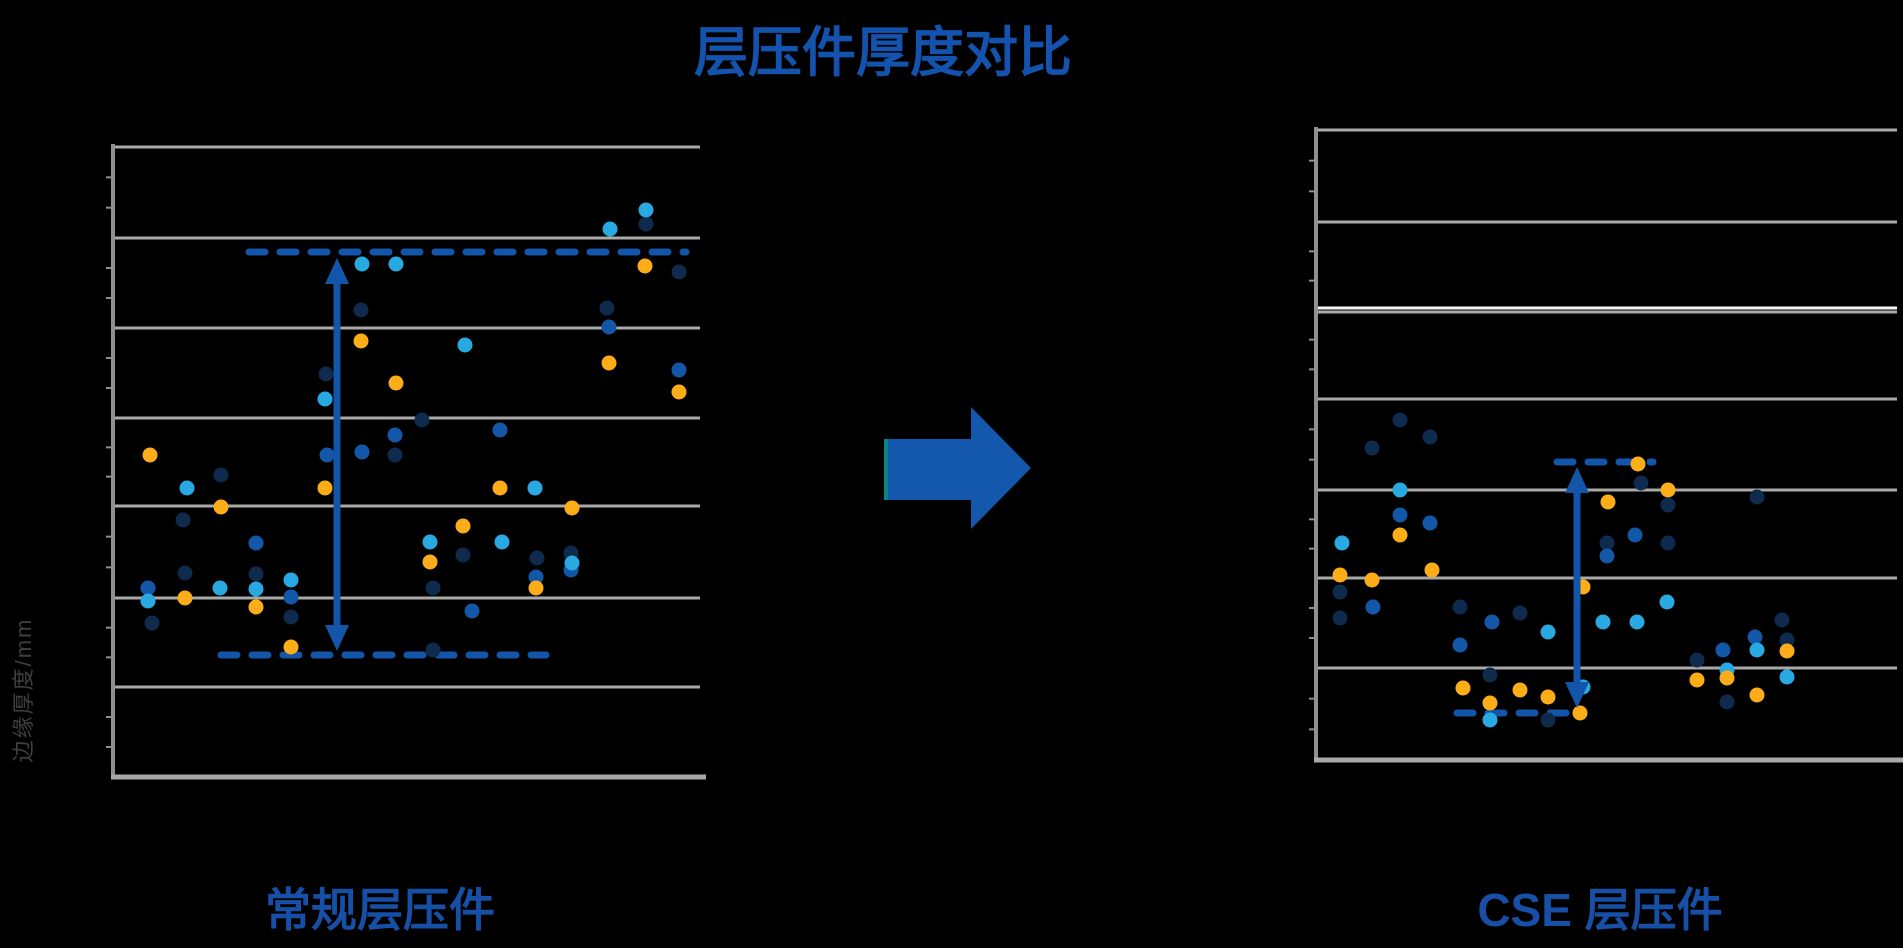 The image size is (1903, 948). I want to click on transform-arrow-teal-edge, so click(886, 469).